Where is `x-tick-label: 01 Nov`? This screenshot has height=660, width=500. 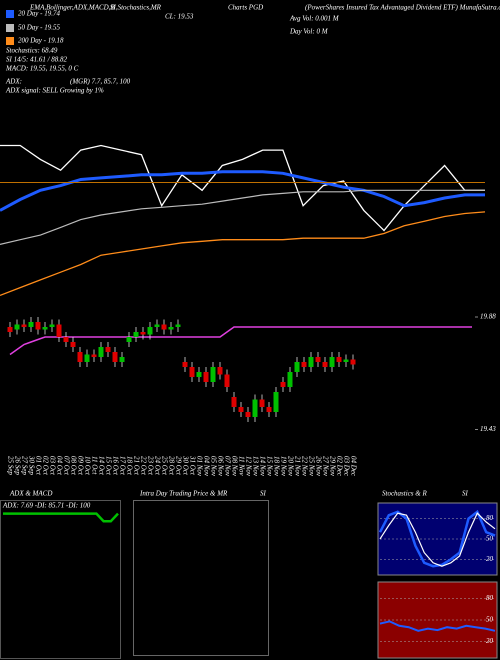
x-tick-label: 01 Nov is located at coordinates (199, 466).